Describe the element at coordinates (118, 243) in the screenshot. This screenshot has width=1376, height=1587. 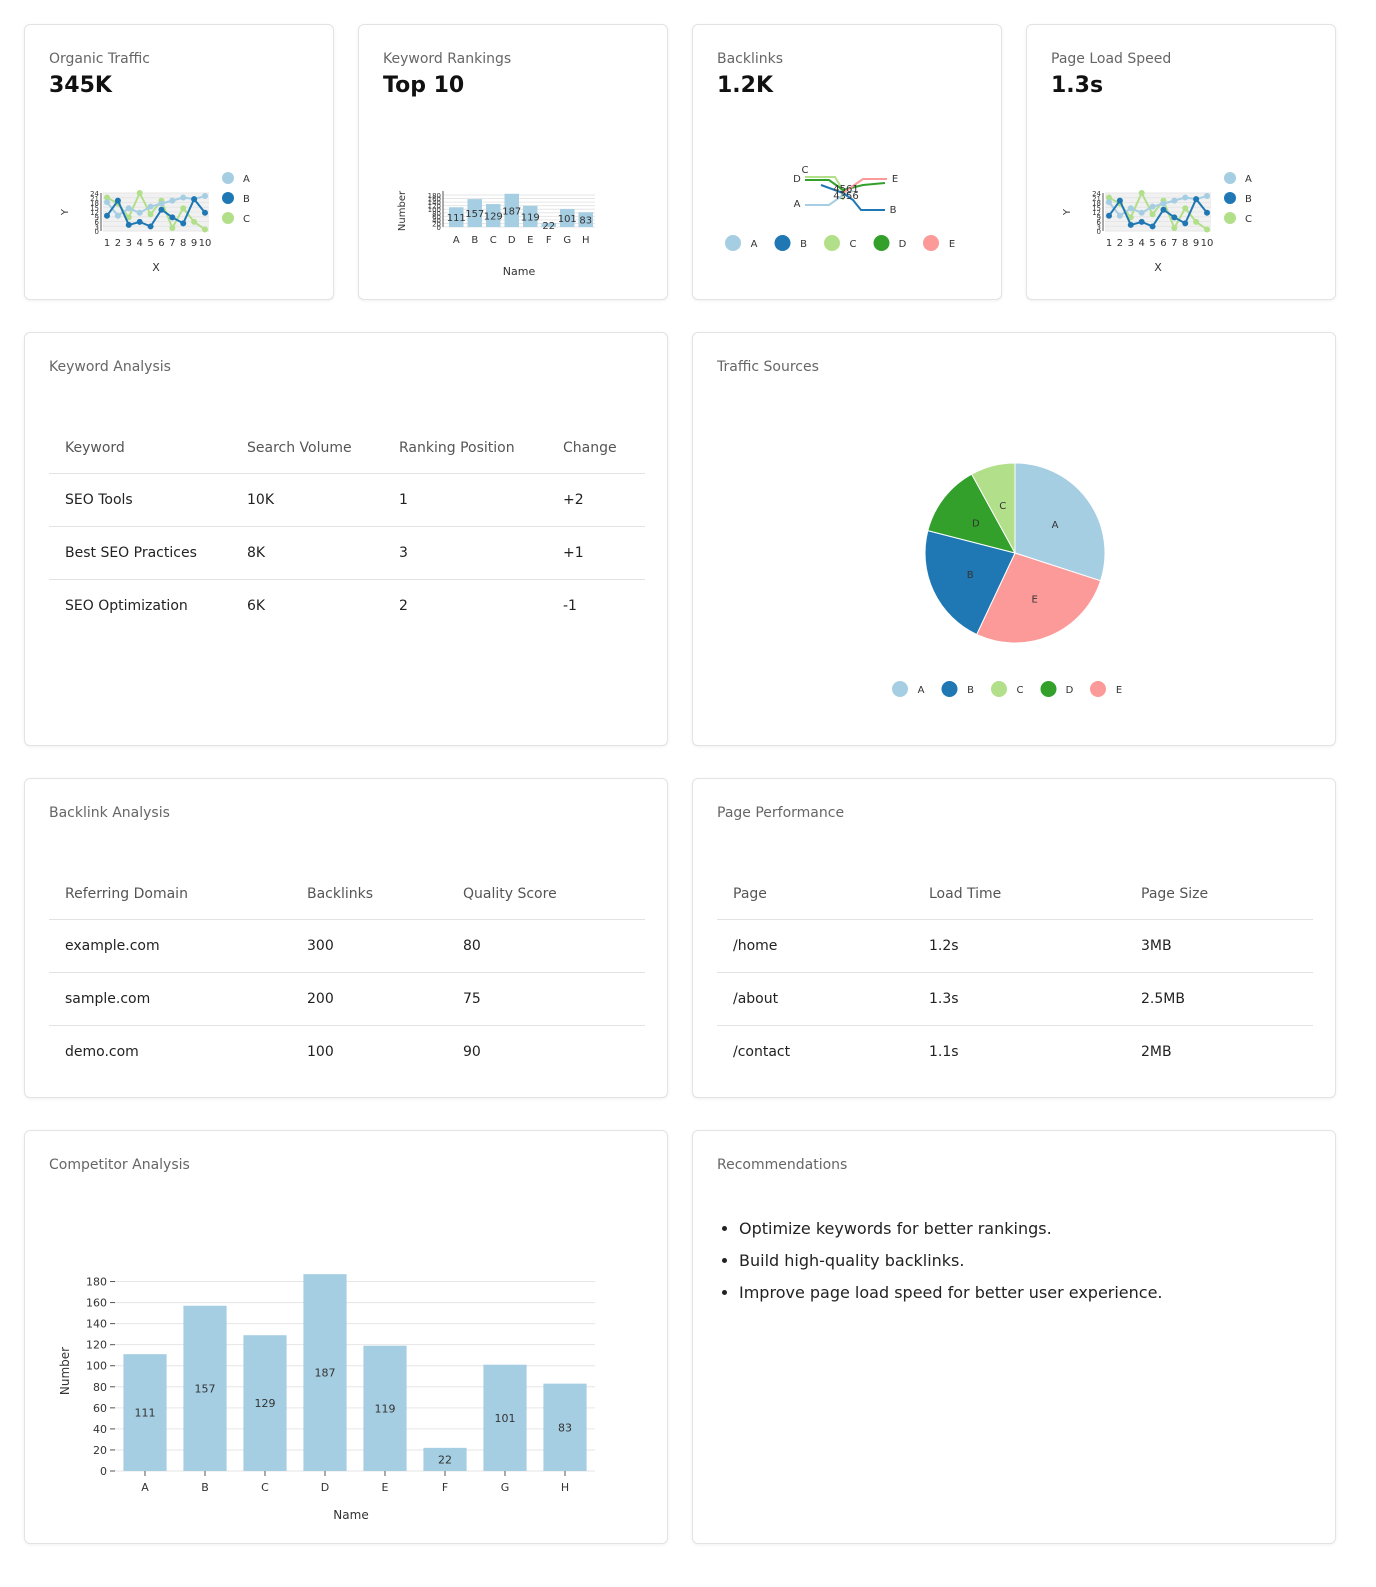
I see `x-tick-label: 2` at that location.